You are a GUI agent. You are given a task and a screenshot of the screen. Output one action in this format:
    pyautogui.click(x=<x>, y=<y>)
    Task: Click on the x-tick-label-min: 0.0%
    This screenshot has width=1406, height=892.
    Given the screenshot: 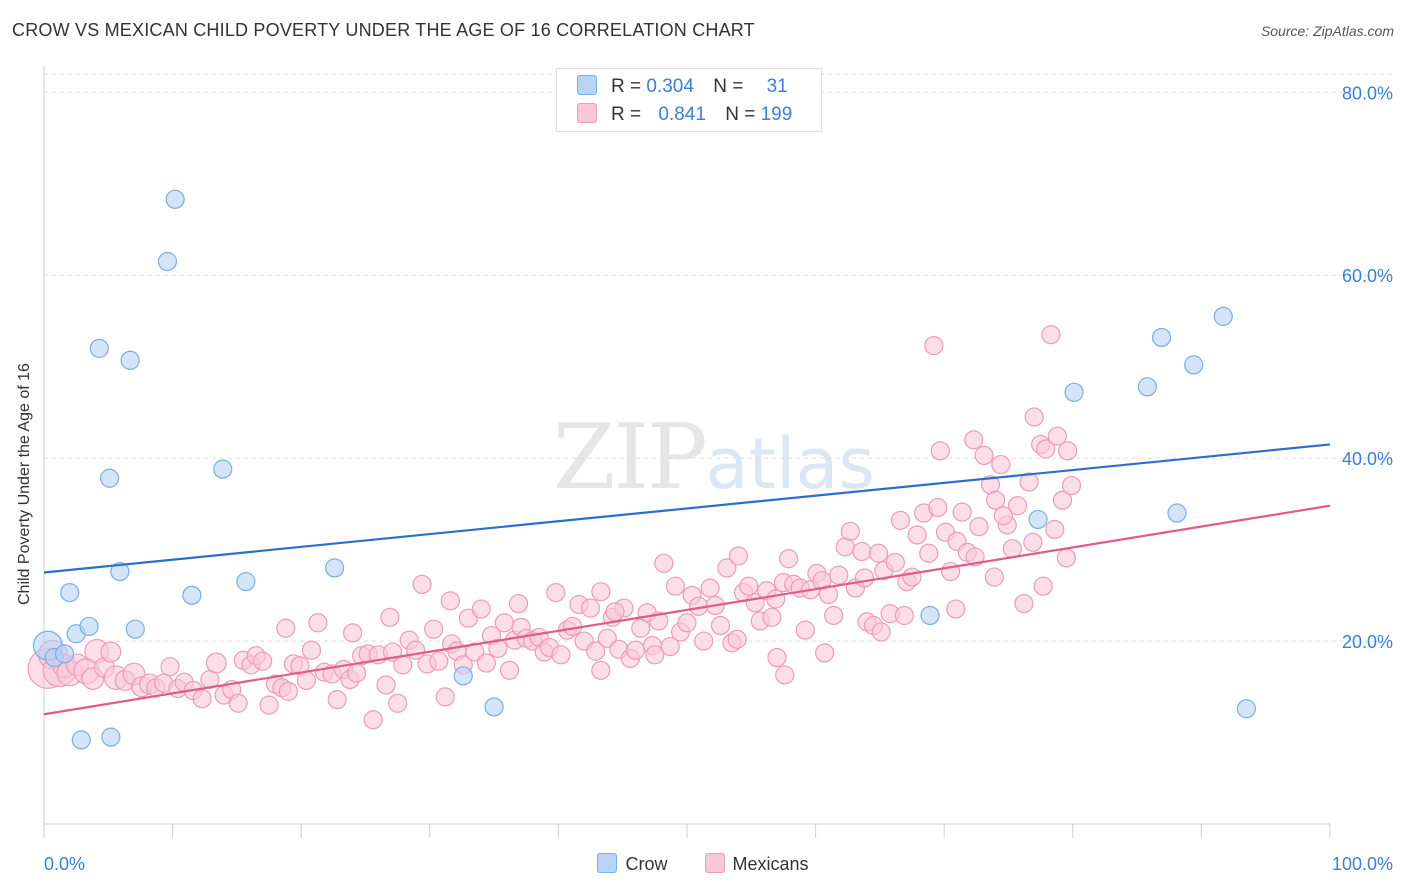 What is the action you would take?
    pyautogui.click(x=64, y=864)
    